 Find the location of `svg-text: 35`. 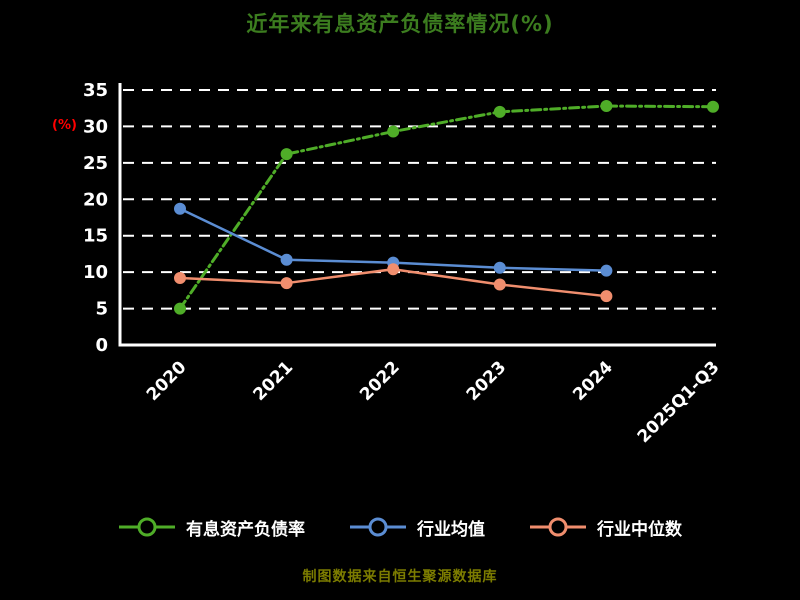

svg-text: 35 is located at coordinates (95, 90).